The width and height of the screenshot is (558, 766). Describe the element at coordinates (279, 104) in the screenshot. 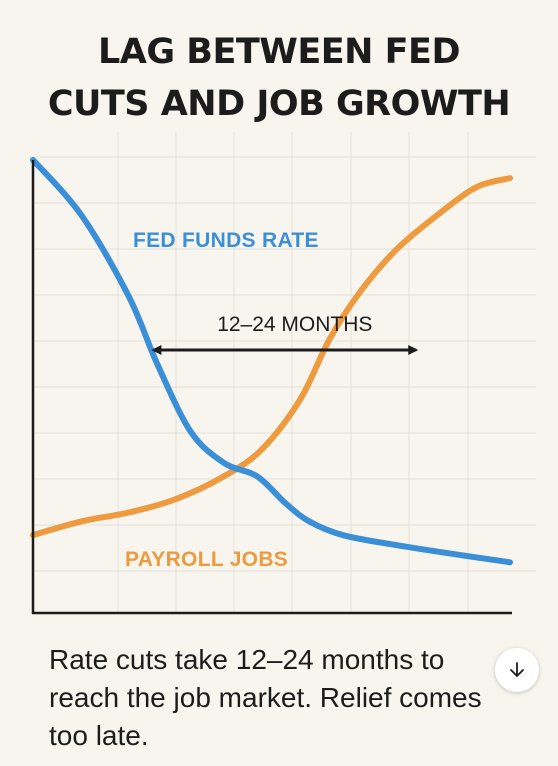

I see `chart-title-line-2: CUTS AND JOB GROWTH` at that location.